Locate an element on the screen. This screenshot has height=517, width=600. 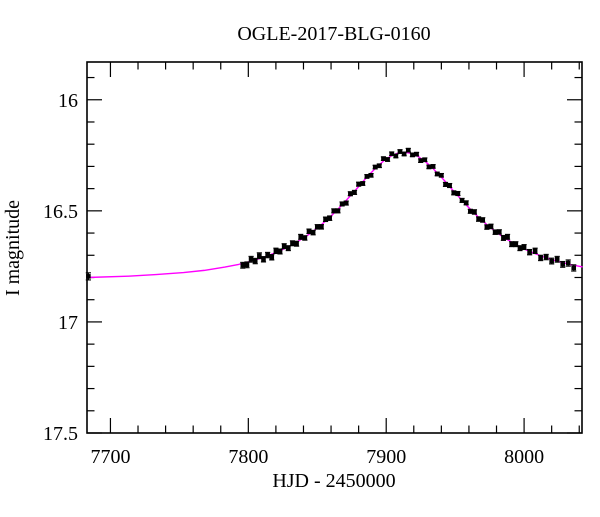
x-tick-label: 7900 is located at coordinates (386, 457).